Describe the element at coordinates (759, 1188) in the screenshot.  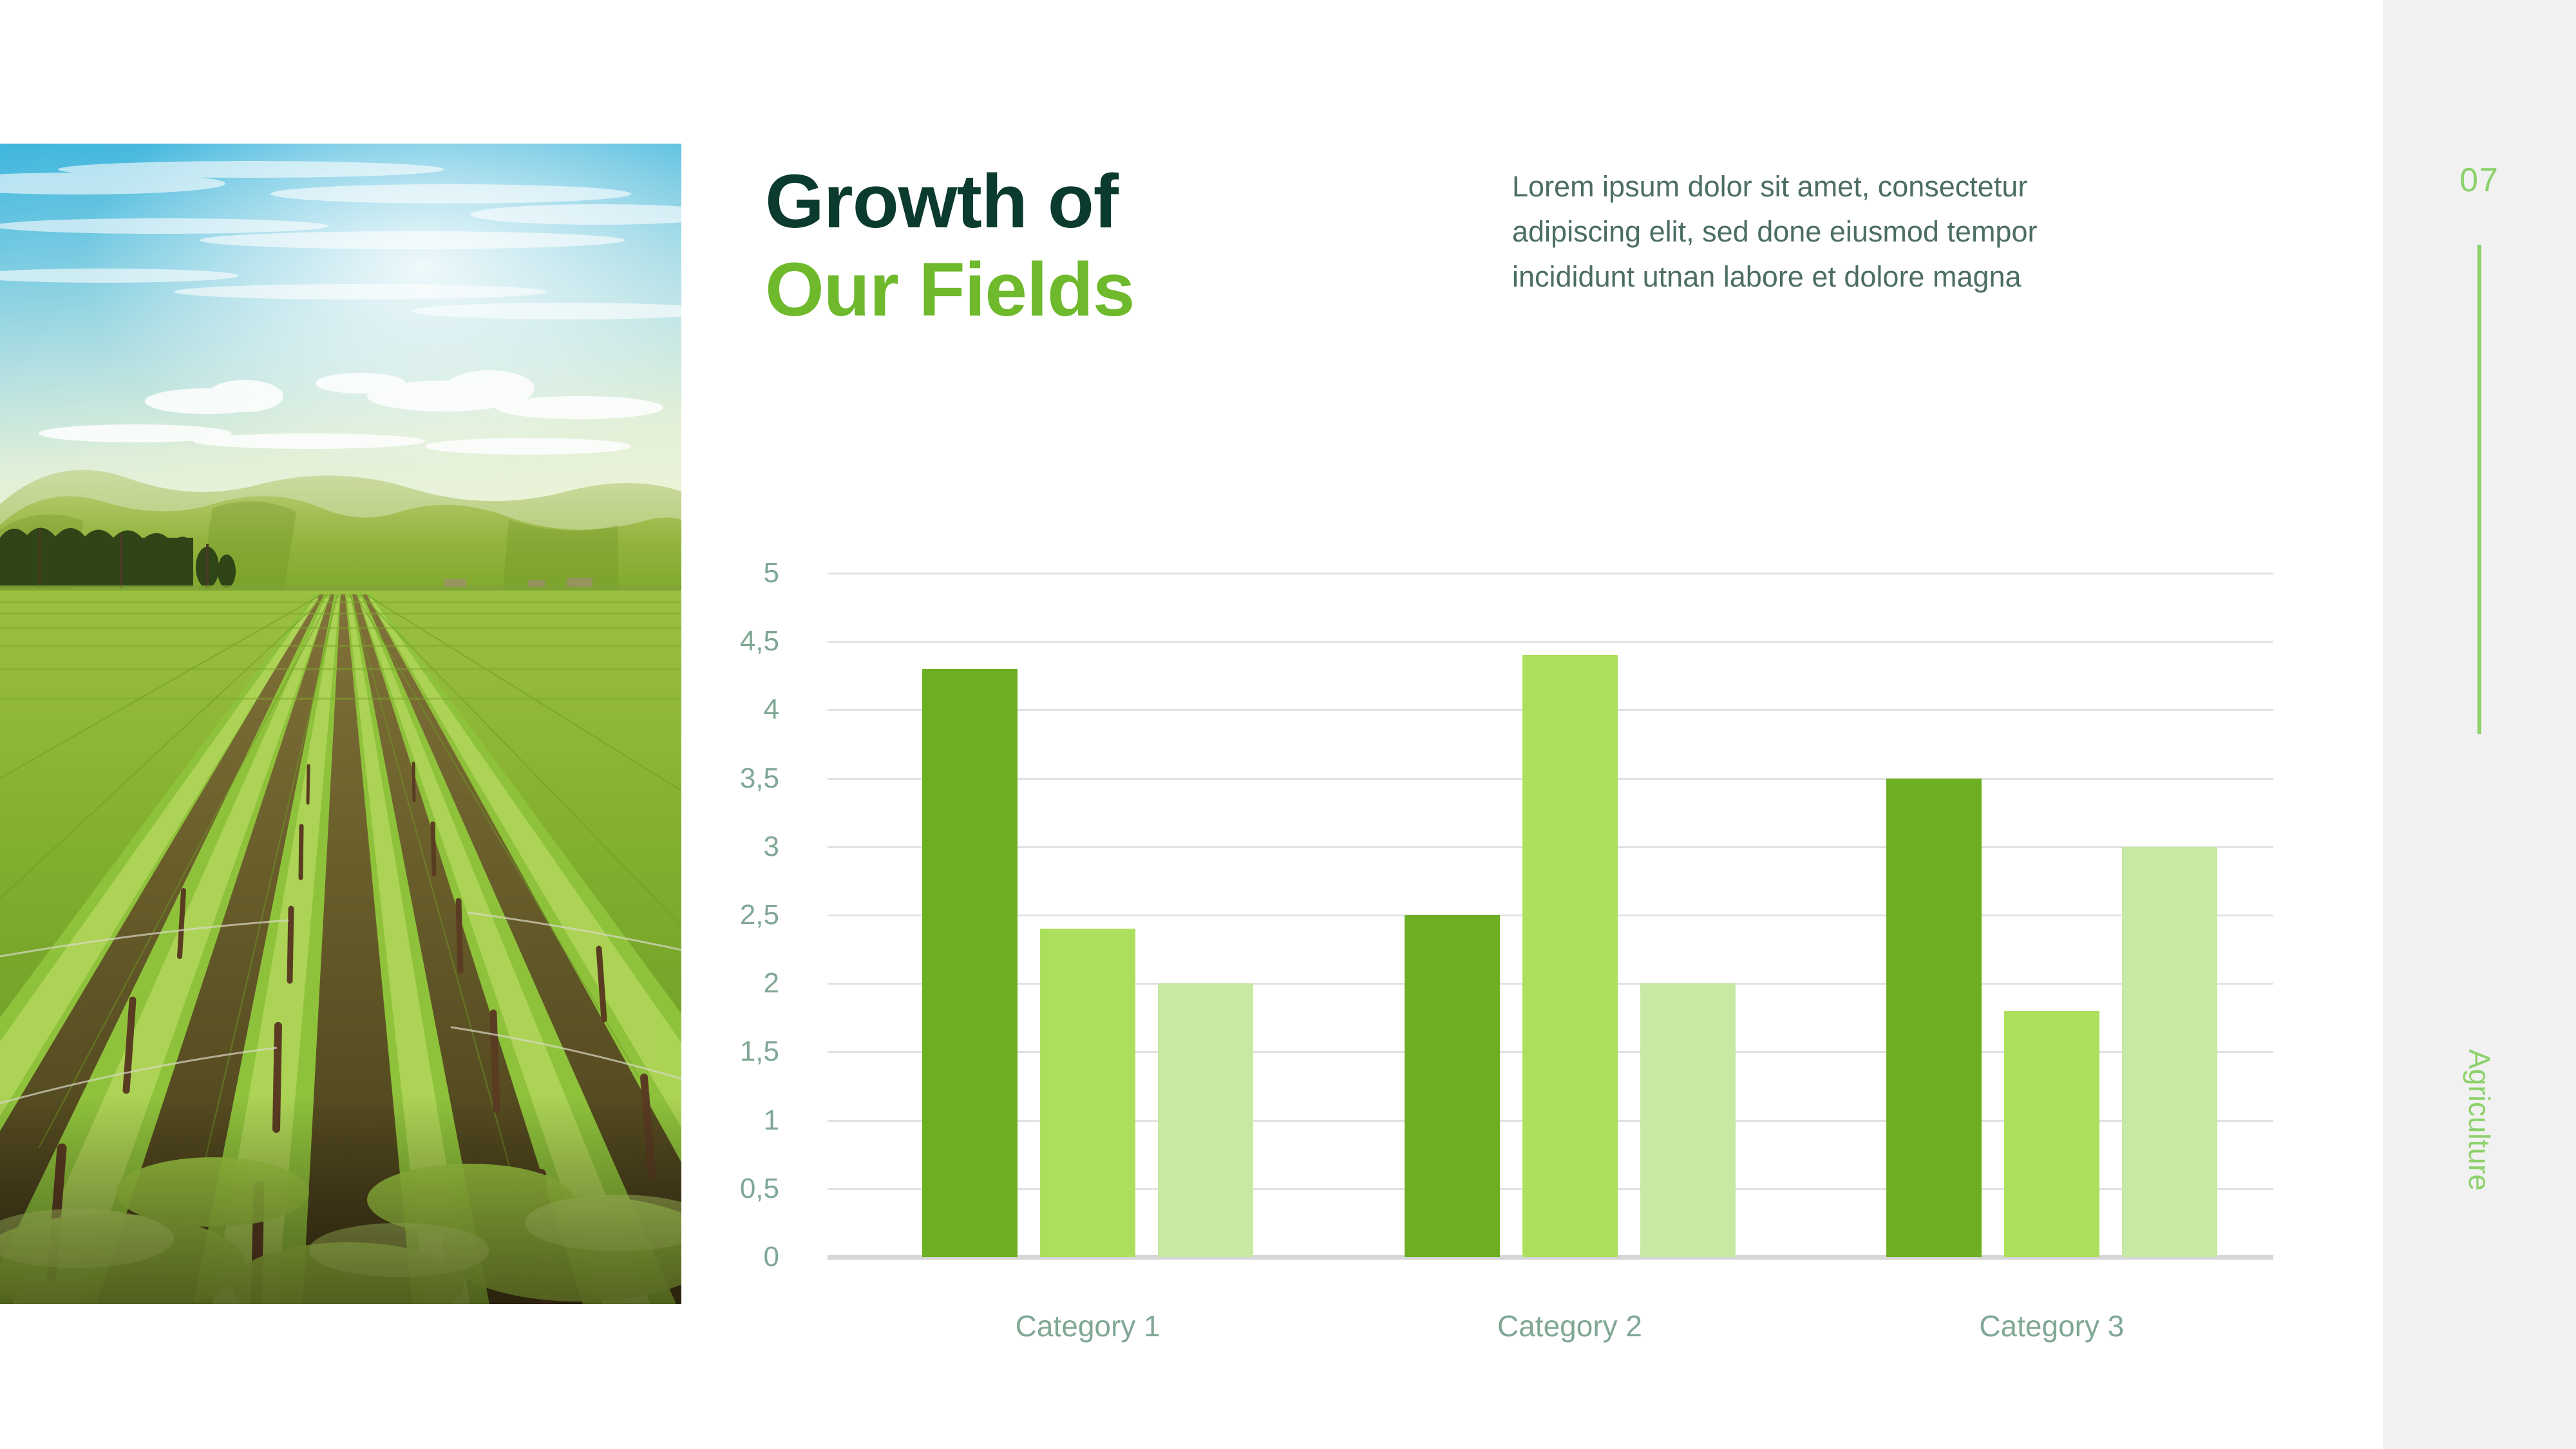
I see `y-axis-tick-label: 0,5` at that location.